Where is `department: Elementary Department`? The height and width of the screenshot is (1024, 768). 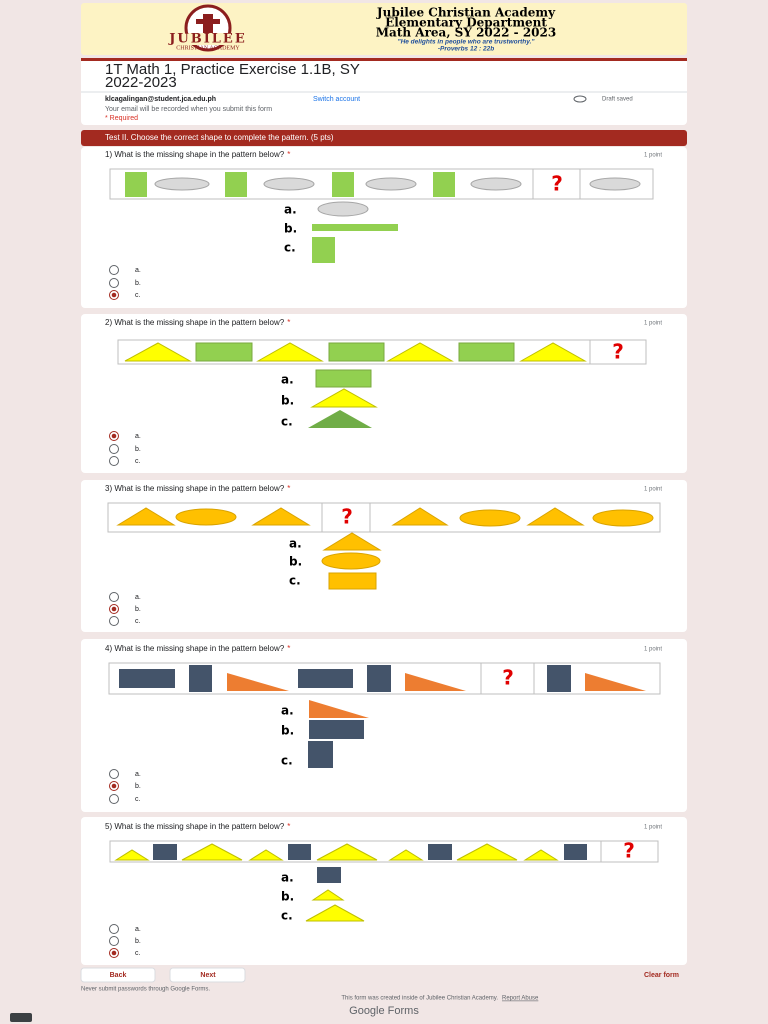 department: Elementary Department is located at coordinates (466, 23).